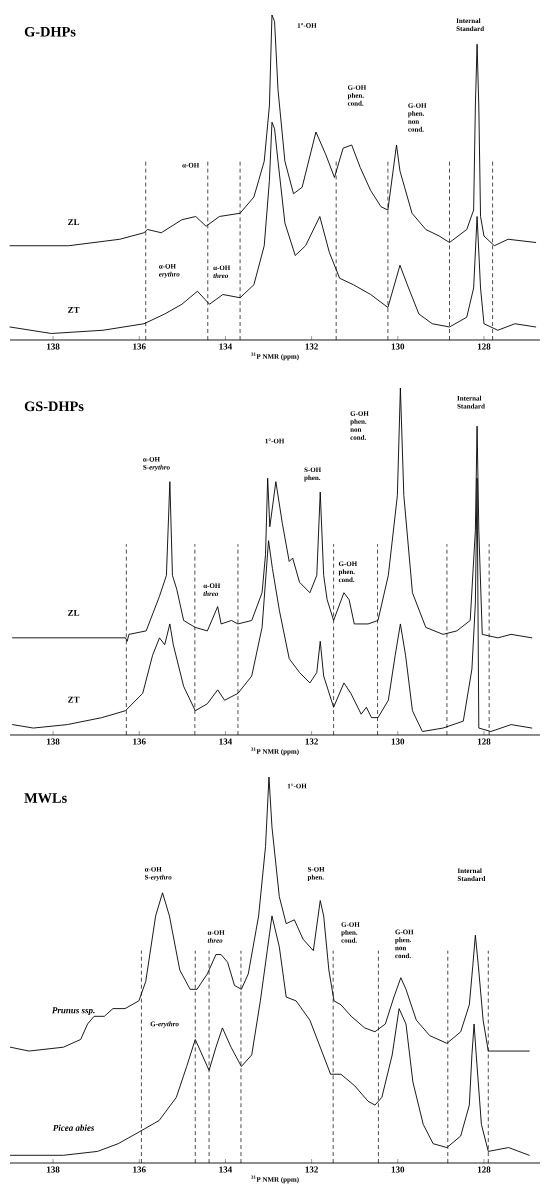 This screenshot has width=547, height=1202. Describe the element at coordinates (73, 1011) in the screenshot. I see `series-label: Prunus ssp.` at that location.